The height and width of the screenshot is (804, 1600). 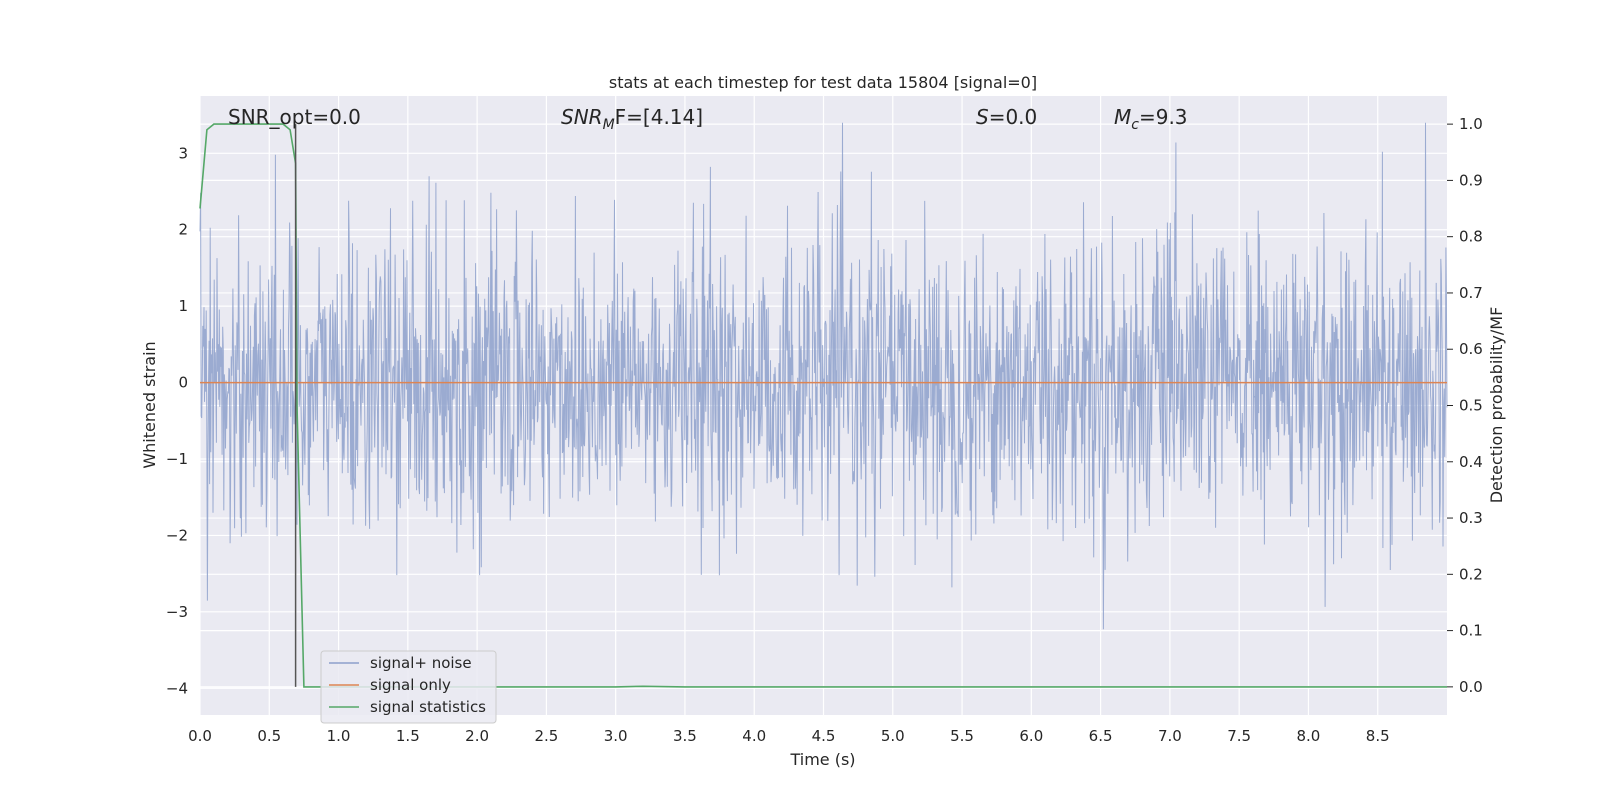 I want to click on y-left-tick-label-3: −1, so click(x=177, y=459).